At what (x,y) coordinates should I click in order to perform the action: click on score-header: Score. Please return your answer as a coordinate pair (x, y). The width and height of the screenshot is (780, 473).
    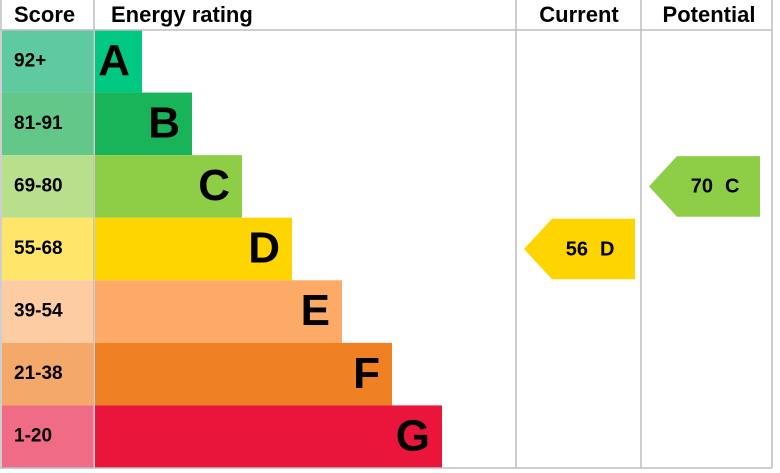
    Looking at the image, I should click on (44, 14).